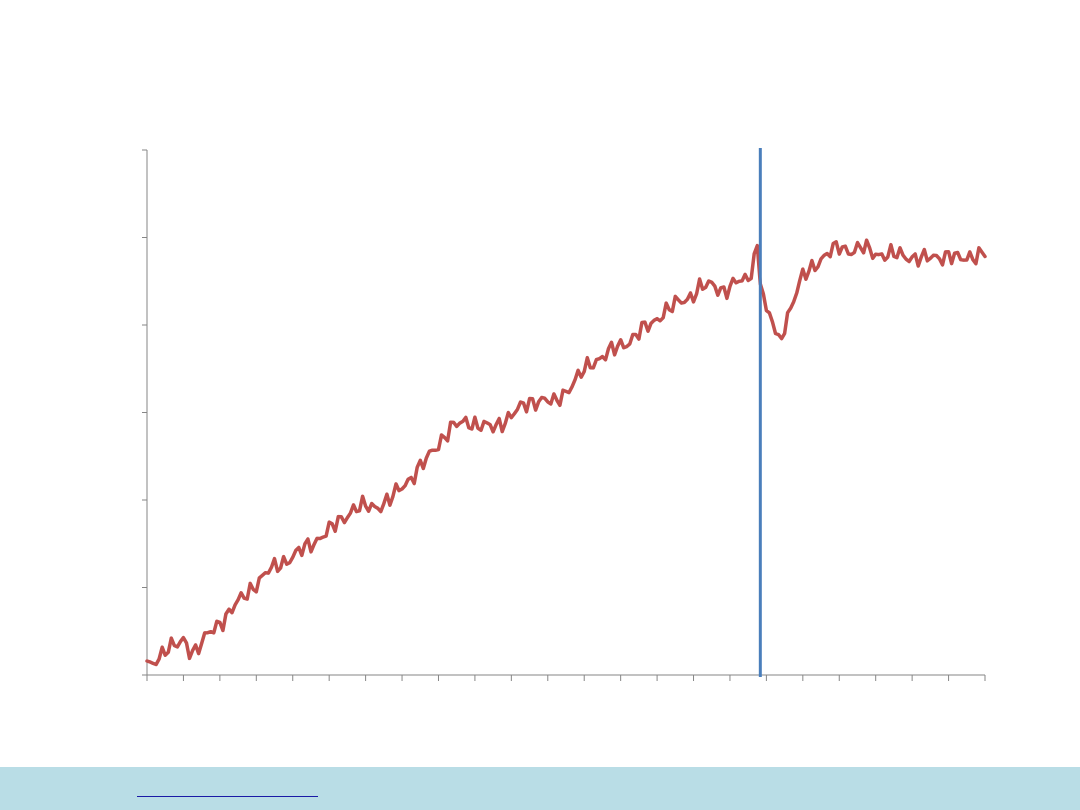  I want to click on footer-bar, so click(540, 788).